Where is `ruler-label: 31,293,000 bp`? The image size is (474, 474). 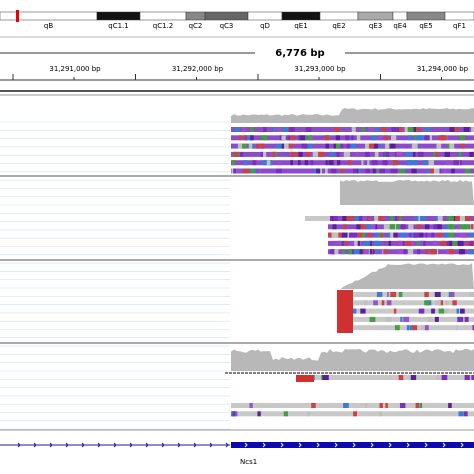
ruler-label: 31,293,000 bp is located at coordinates (320, 69).